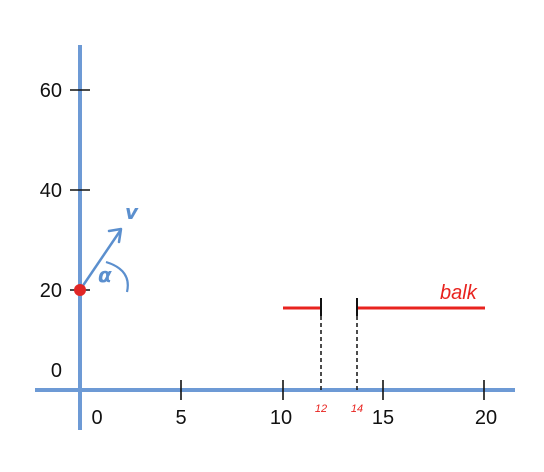 The width and height of the screenshot is (544, 472). I want to click on velocity-label: v, so click(132, 212).